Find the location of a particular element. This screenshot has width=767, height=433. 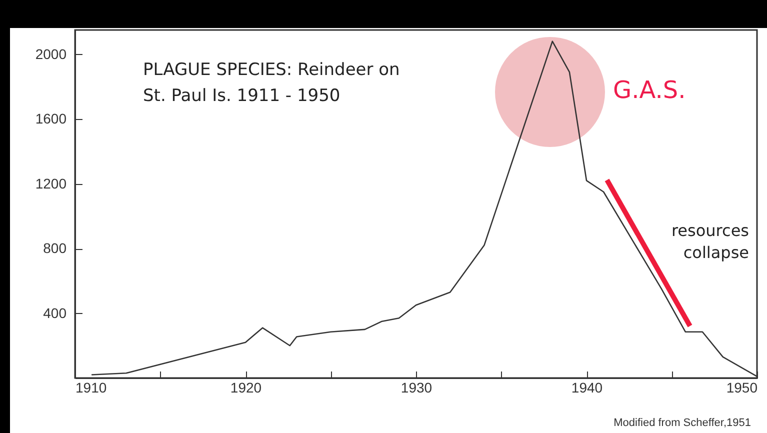

y-tick-label: 1600 is located at coordinates (51, 118).